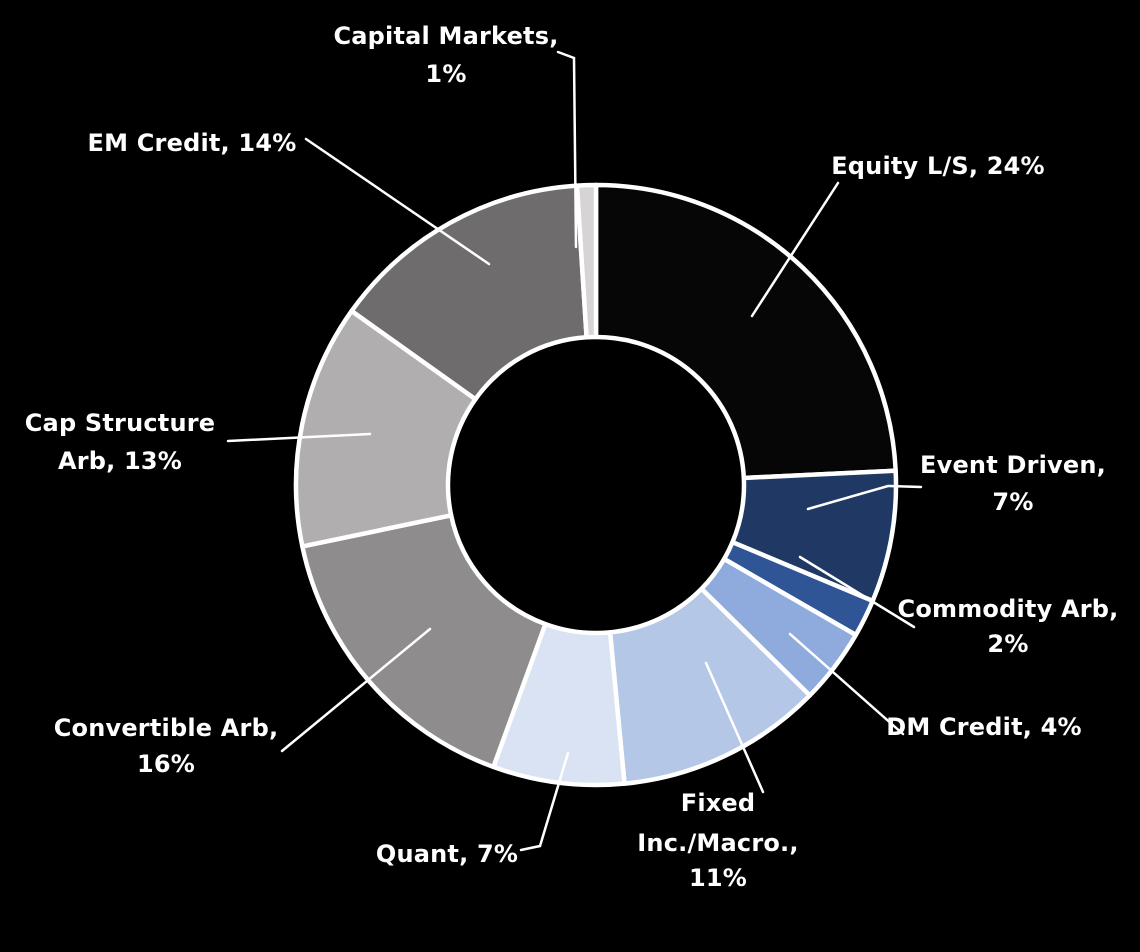  What do you see at coordinates (984, 727) in the screenshot?
I see `label-dm-credit: DM Credit, 4%` at bounding box center [984, 727].